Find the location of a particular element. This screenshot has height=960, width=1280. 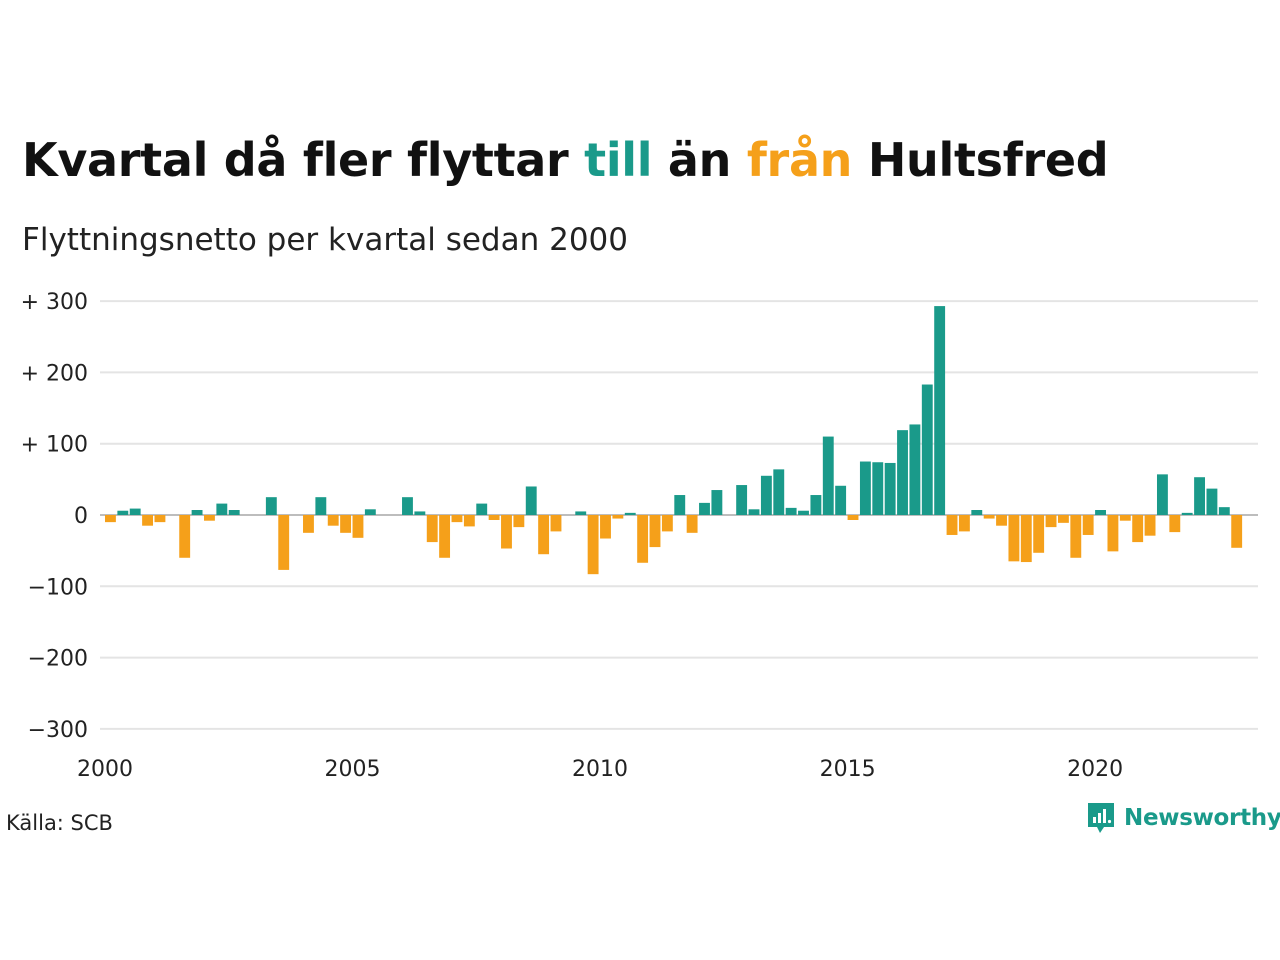

y-tick-label: + 200 is located at coordinates (54, 373).